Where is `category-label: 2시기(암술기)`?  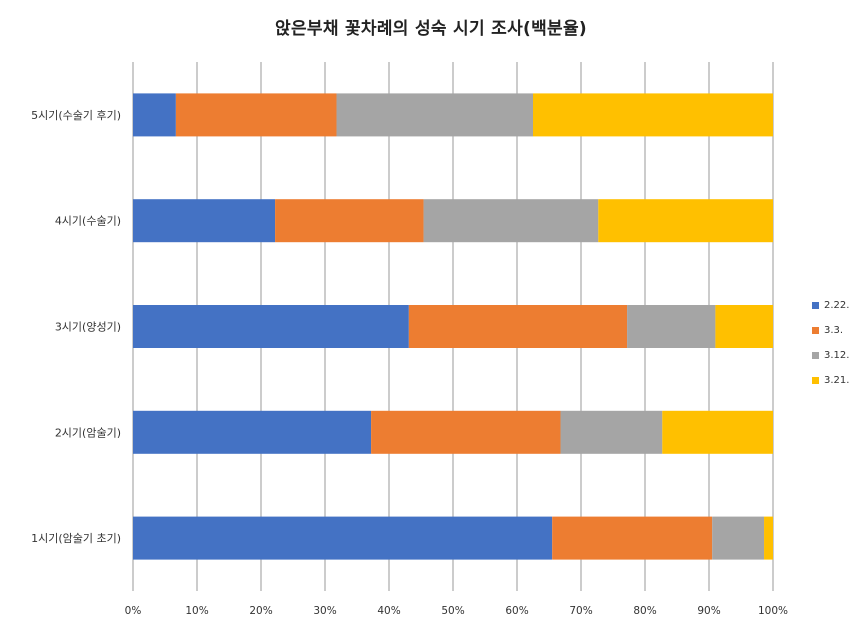 category-label: 2시기(암술기) is located at coordinates (88, 432).